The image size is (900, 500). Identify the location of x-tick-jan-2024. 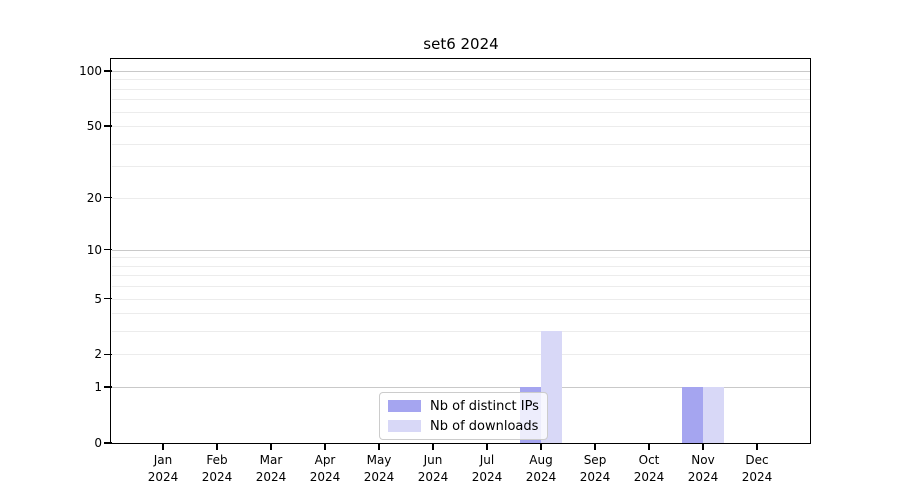
(163, 447).